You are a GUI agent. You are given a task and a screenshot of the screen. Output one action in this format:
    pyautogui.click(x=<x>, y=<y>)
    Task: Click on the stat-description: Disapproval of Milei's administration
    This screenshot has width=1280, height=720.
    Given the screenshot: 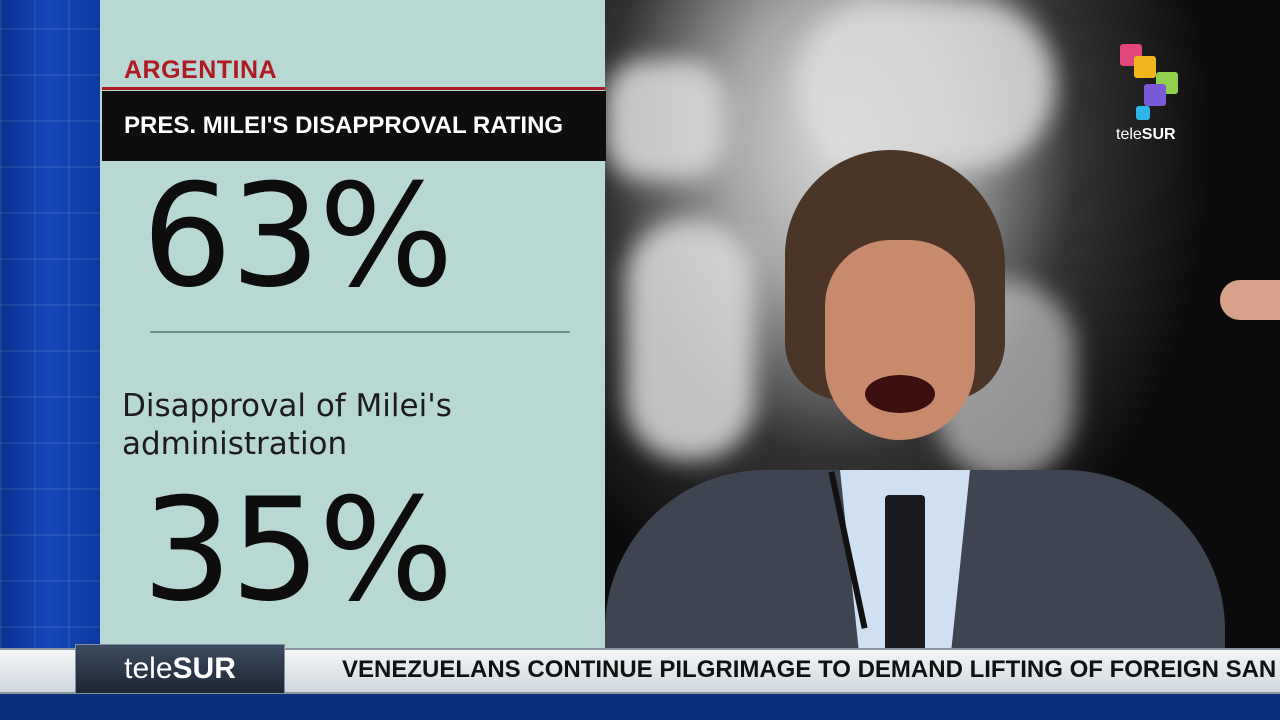 What is the action you would take?
    pyautogui.click(x=287, y=425)
    